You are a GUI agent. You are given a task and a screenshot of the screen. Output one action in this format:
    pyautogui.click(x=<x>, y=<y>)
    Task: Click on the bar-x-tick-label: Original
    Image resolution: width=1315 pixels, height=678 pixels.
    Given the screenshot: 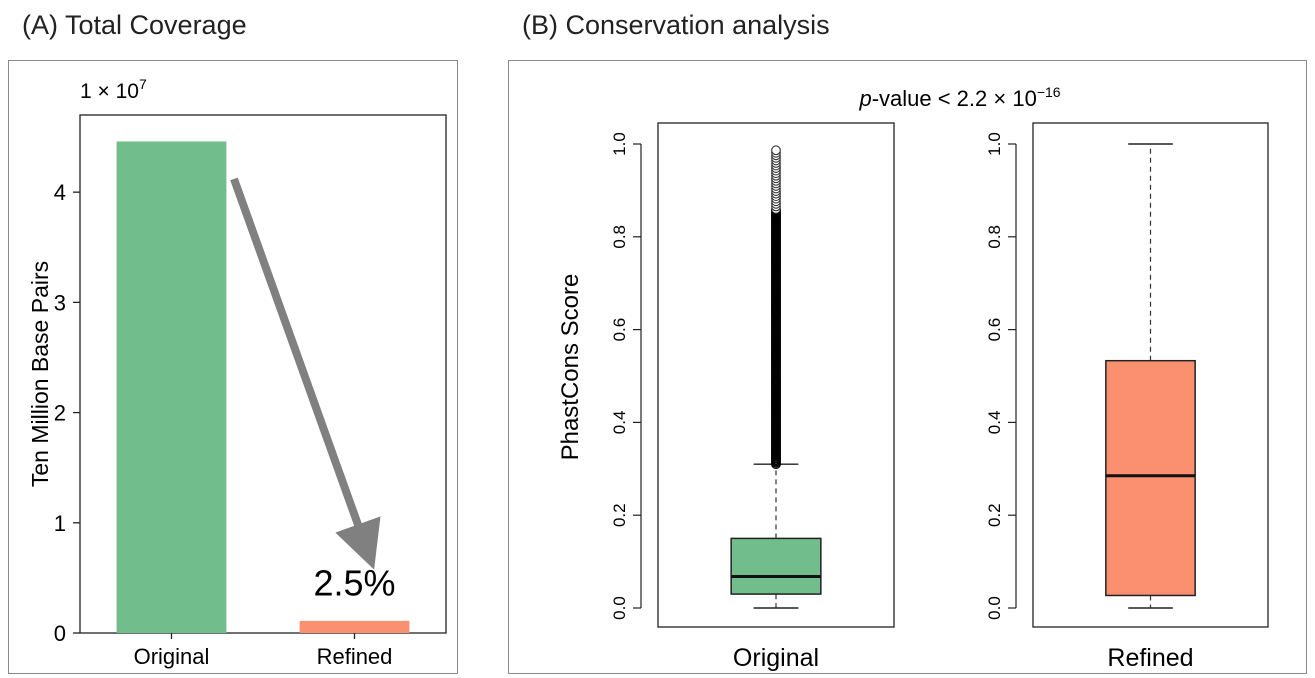 What is the action you would take?
    pyautogui.click(x=172, y=656)
    